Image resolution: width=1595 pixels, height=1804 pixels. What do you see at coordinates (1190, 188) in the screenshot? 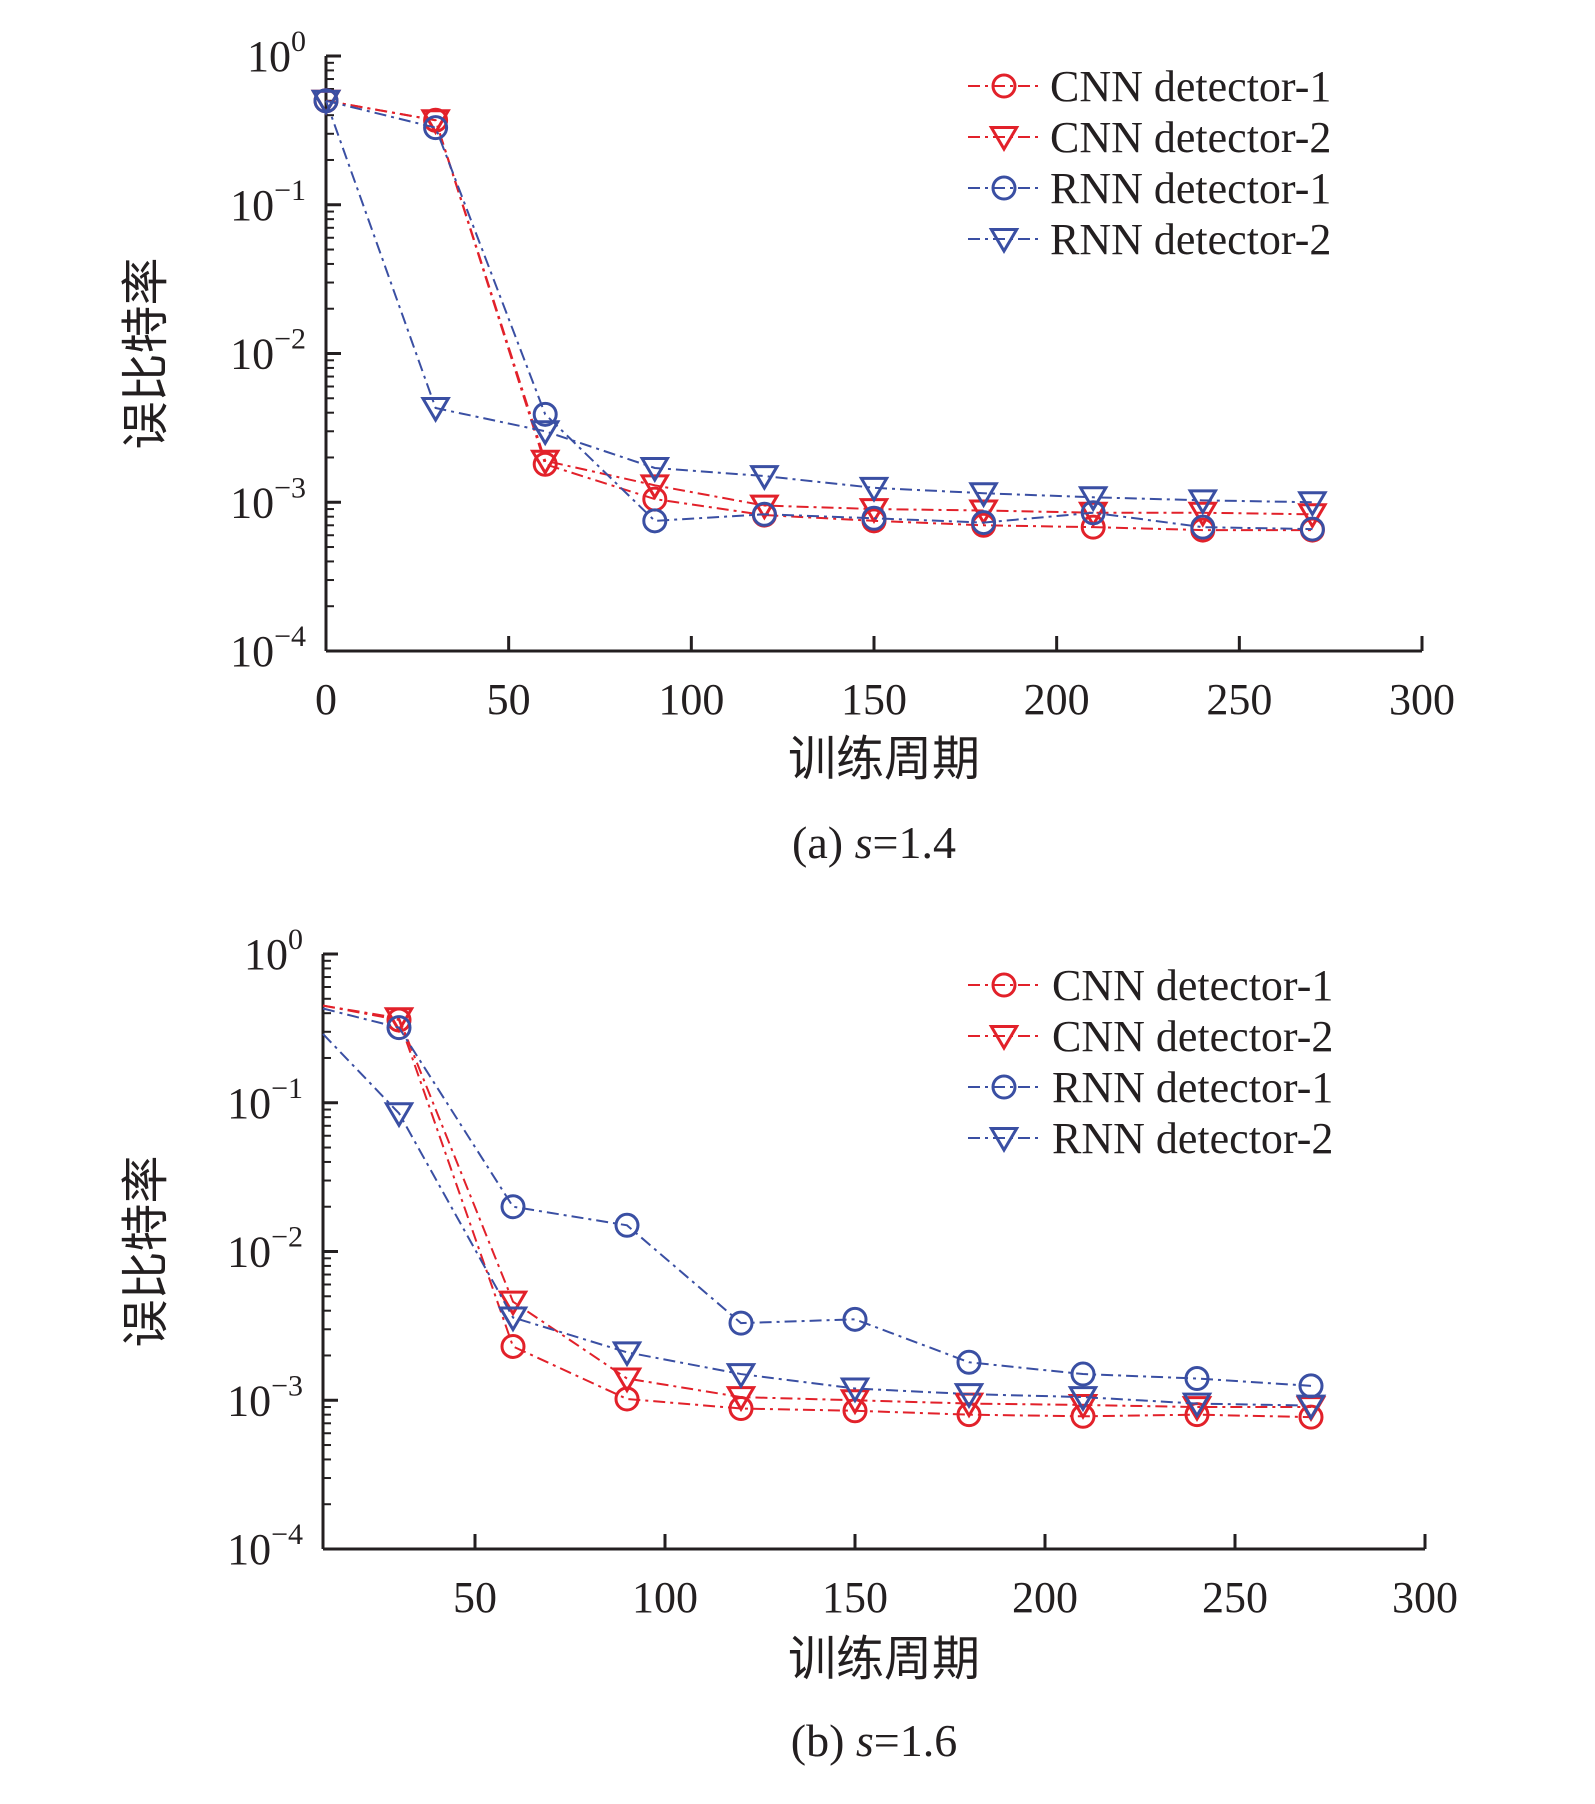
I see `legend-label: RNN detector-1` at bounding box center [1190, 188].